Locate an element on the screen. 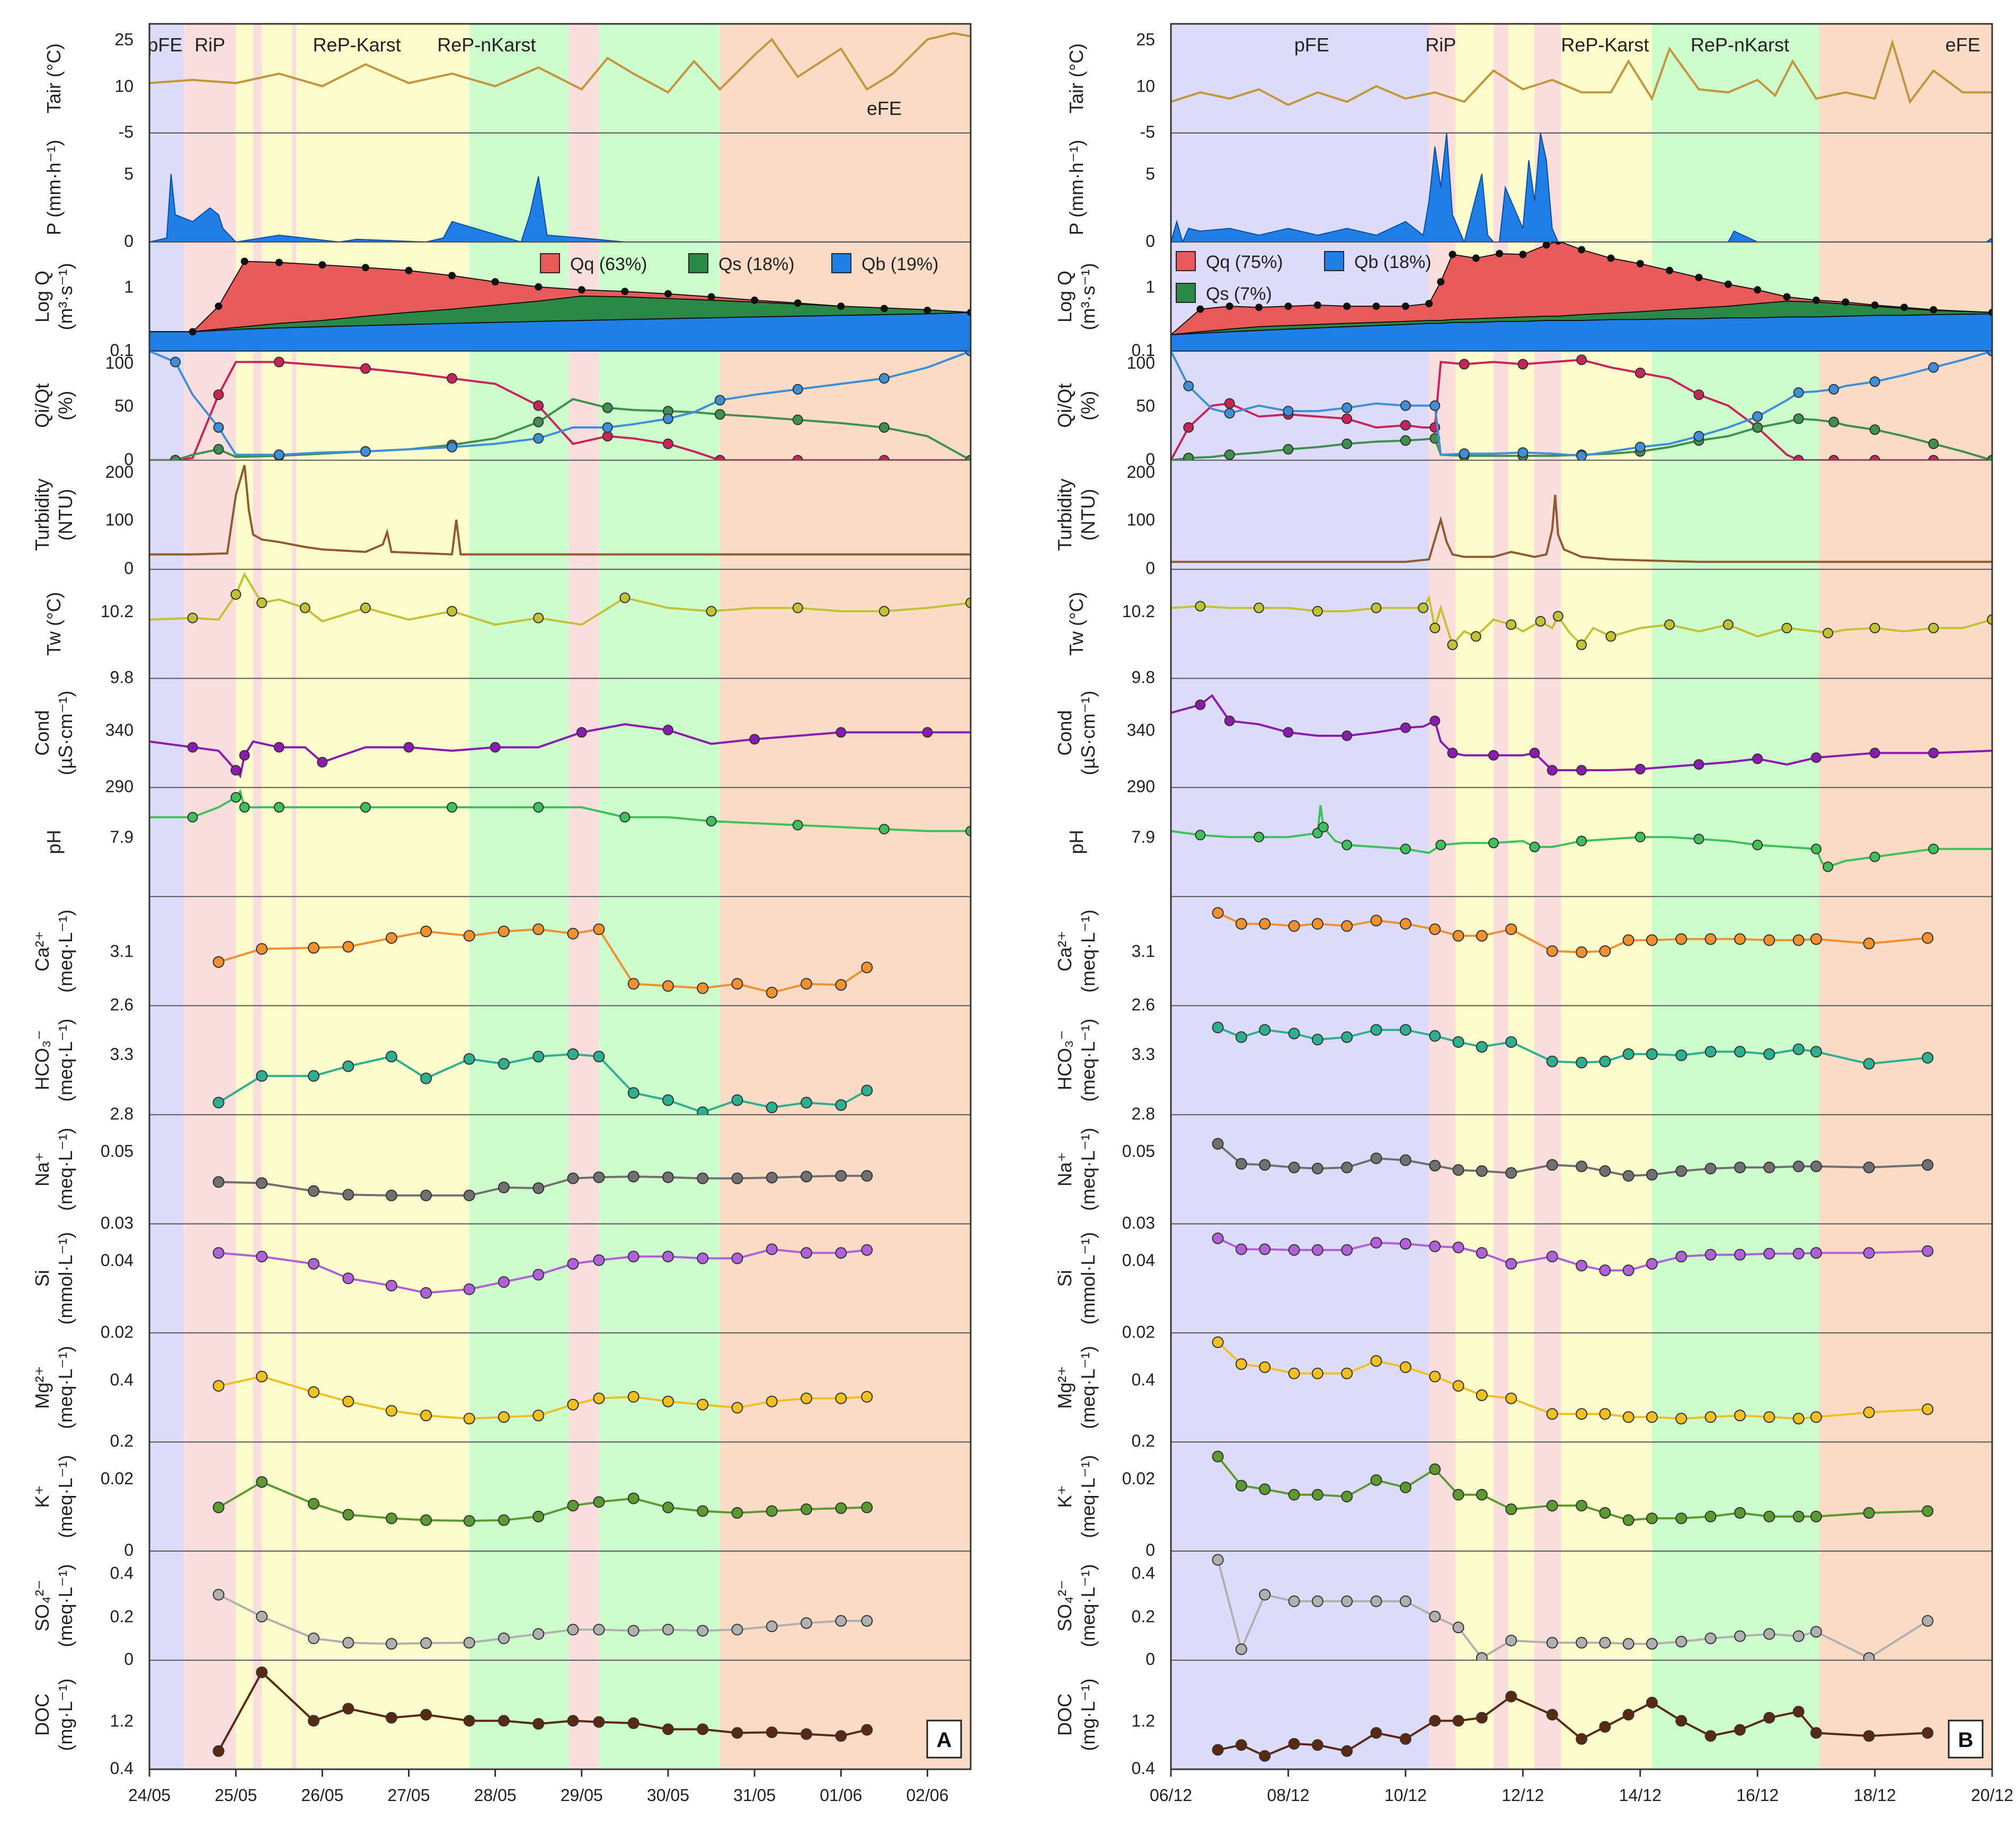 The image size is (2016, 1836). y-tick-label: 2.8 is located at coordinates (1143, 1113).